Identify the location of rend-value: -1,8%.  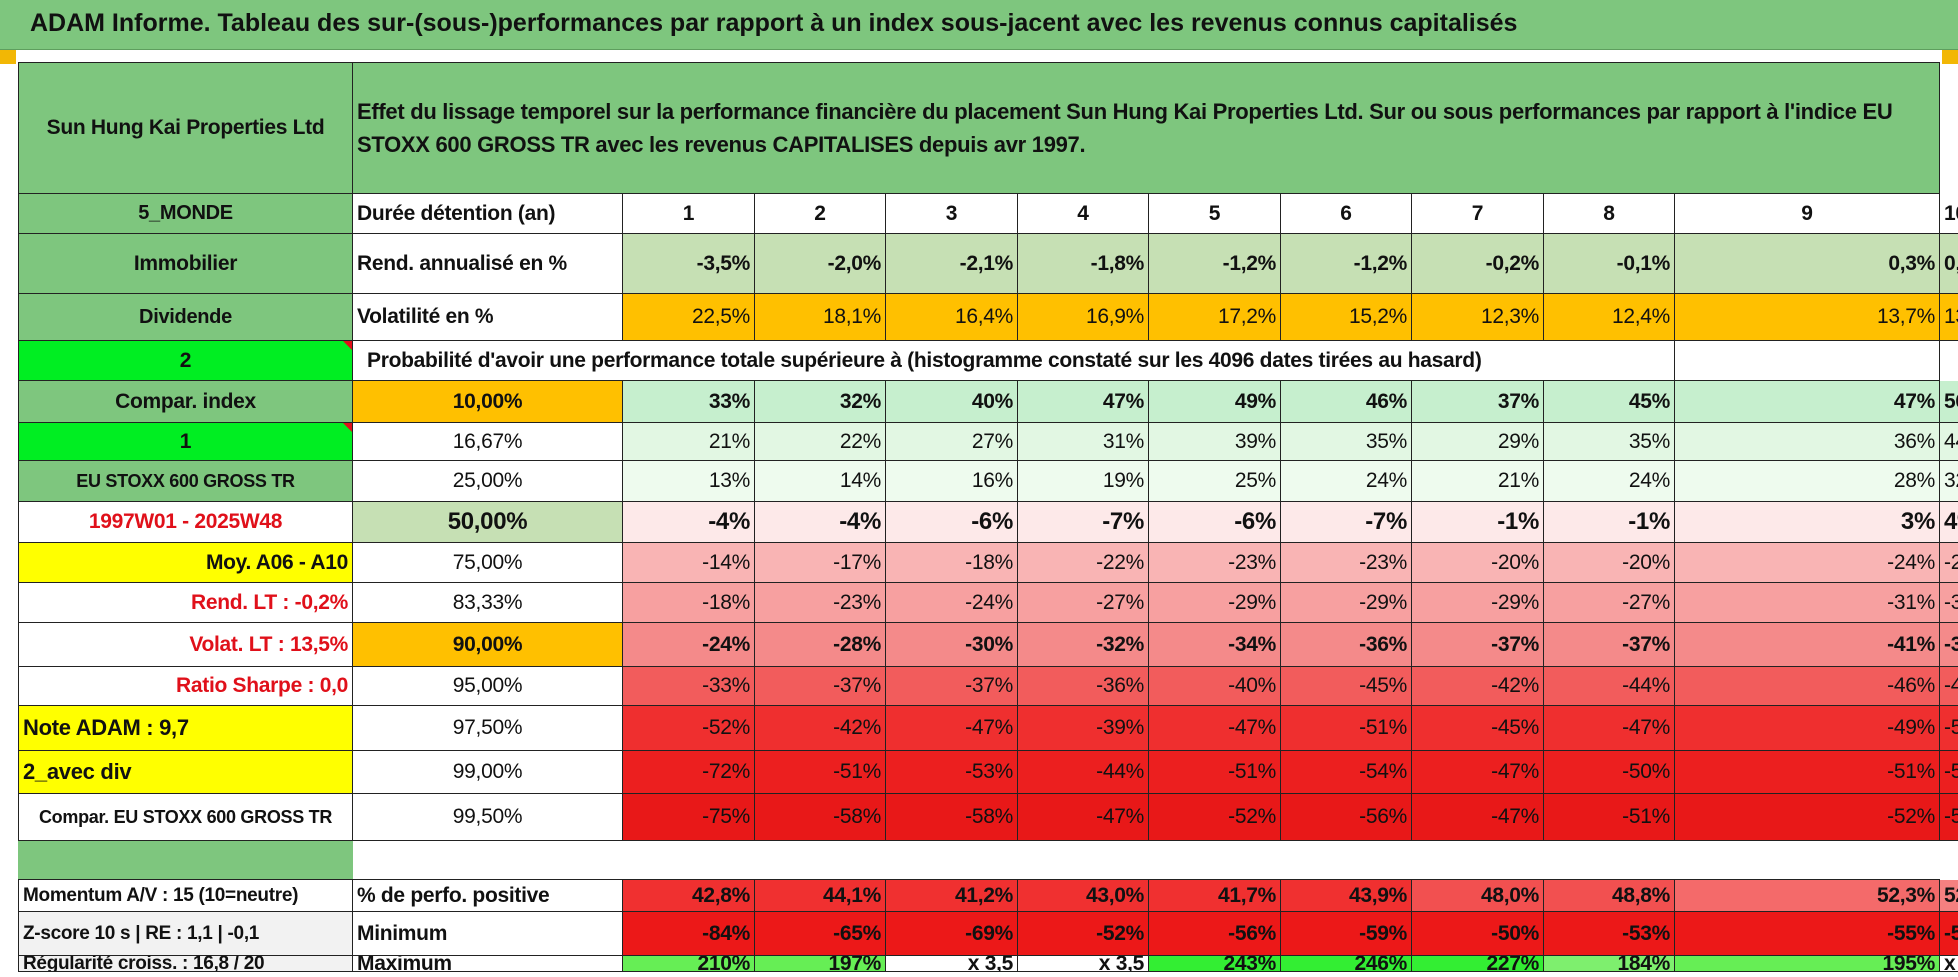
(1083, 264).